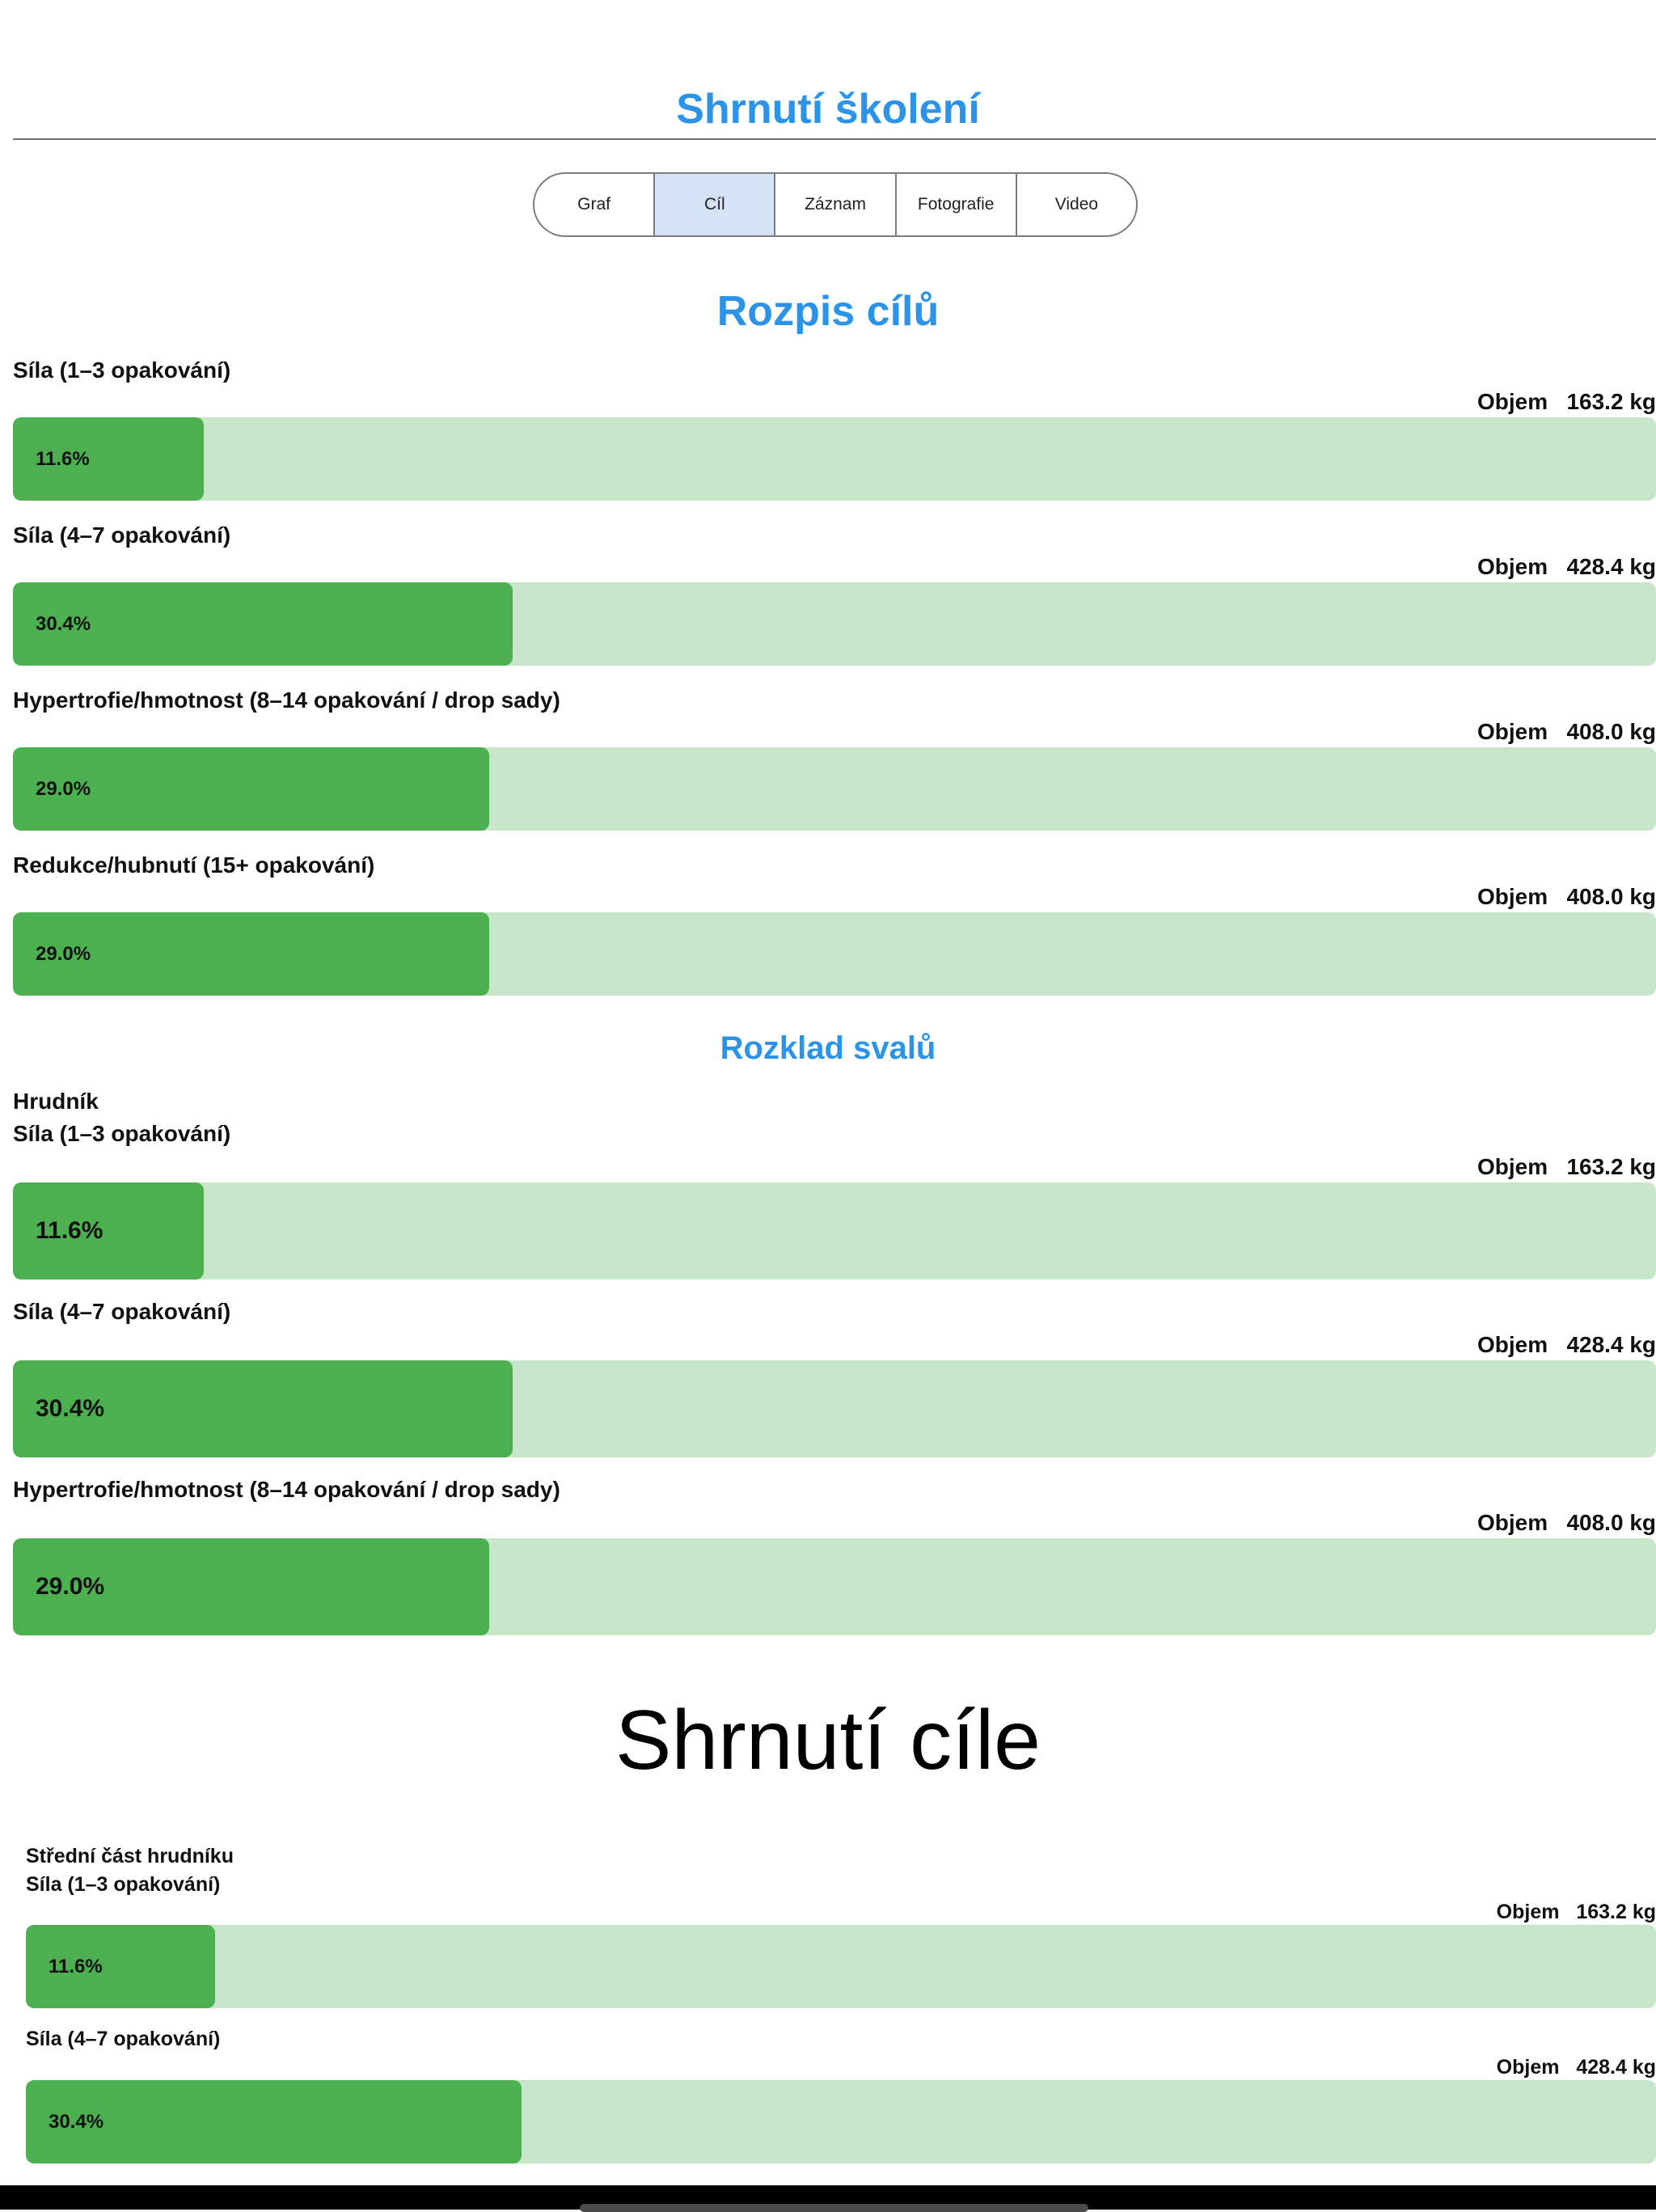  What do you see at coordinates (274, 2121) in the screenshot?
I see `summary-progress-fill: 30.4%` at bounding box center [274, 2121].